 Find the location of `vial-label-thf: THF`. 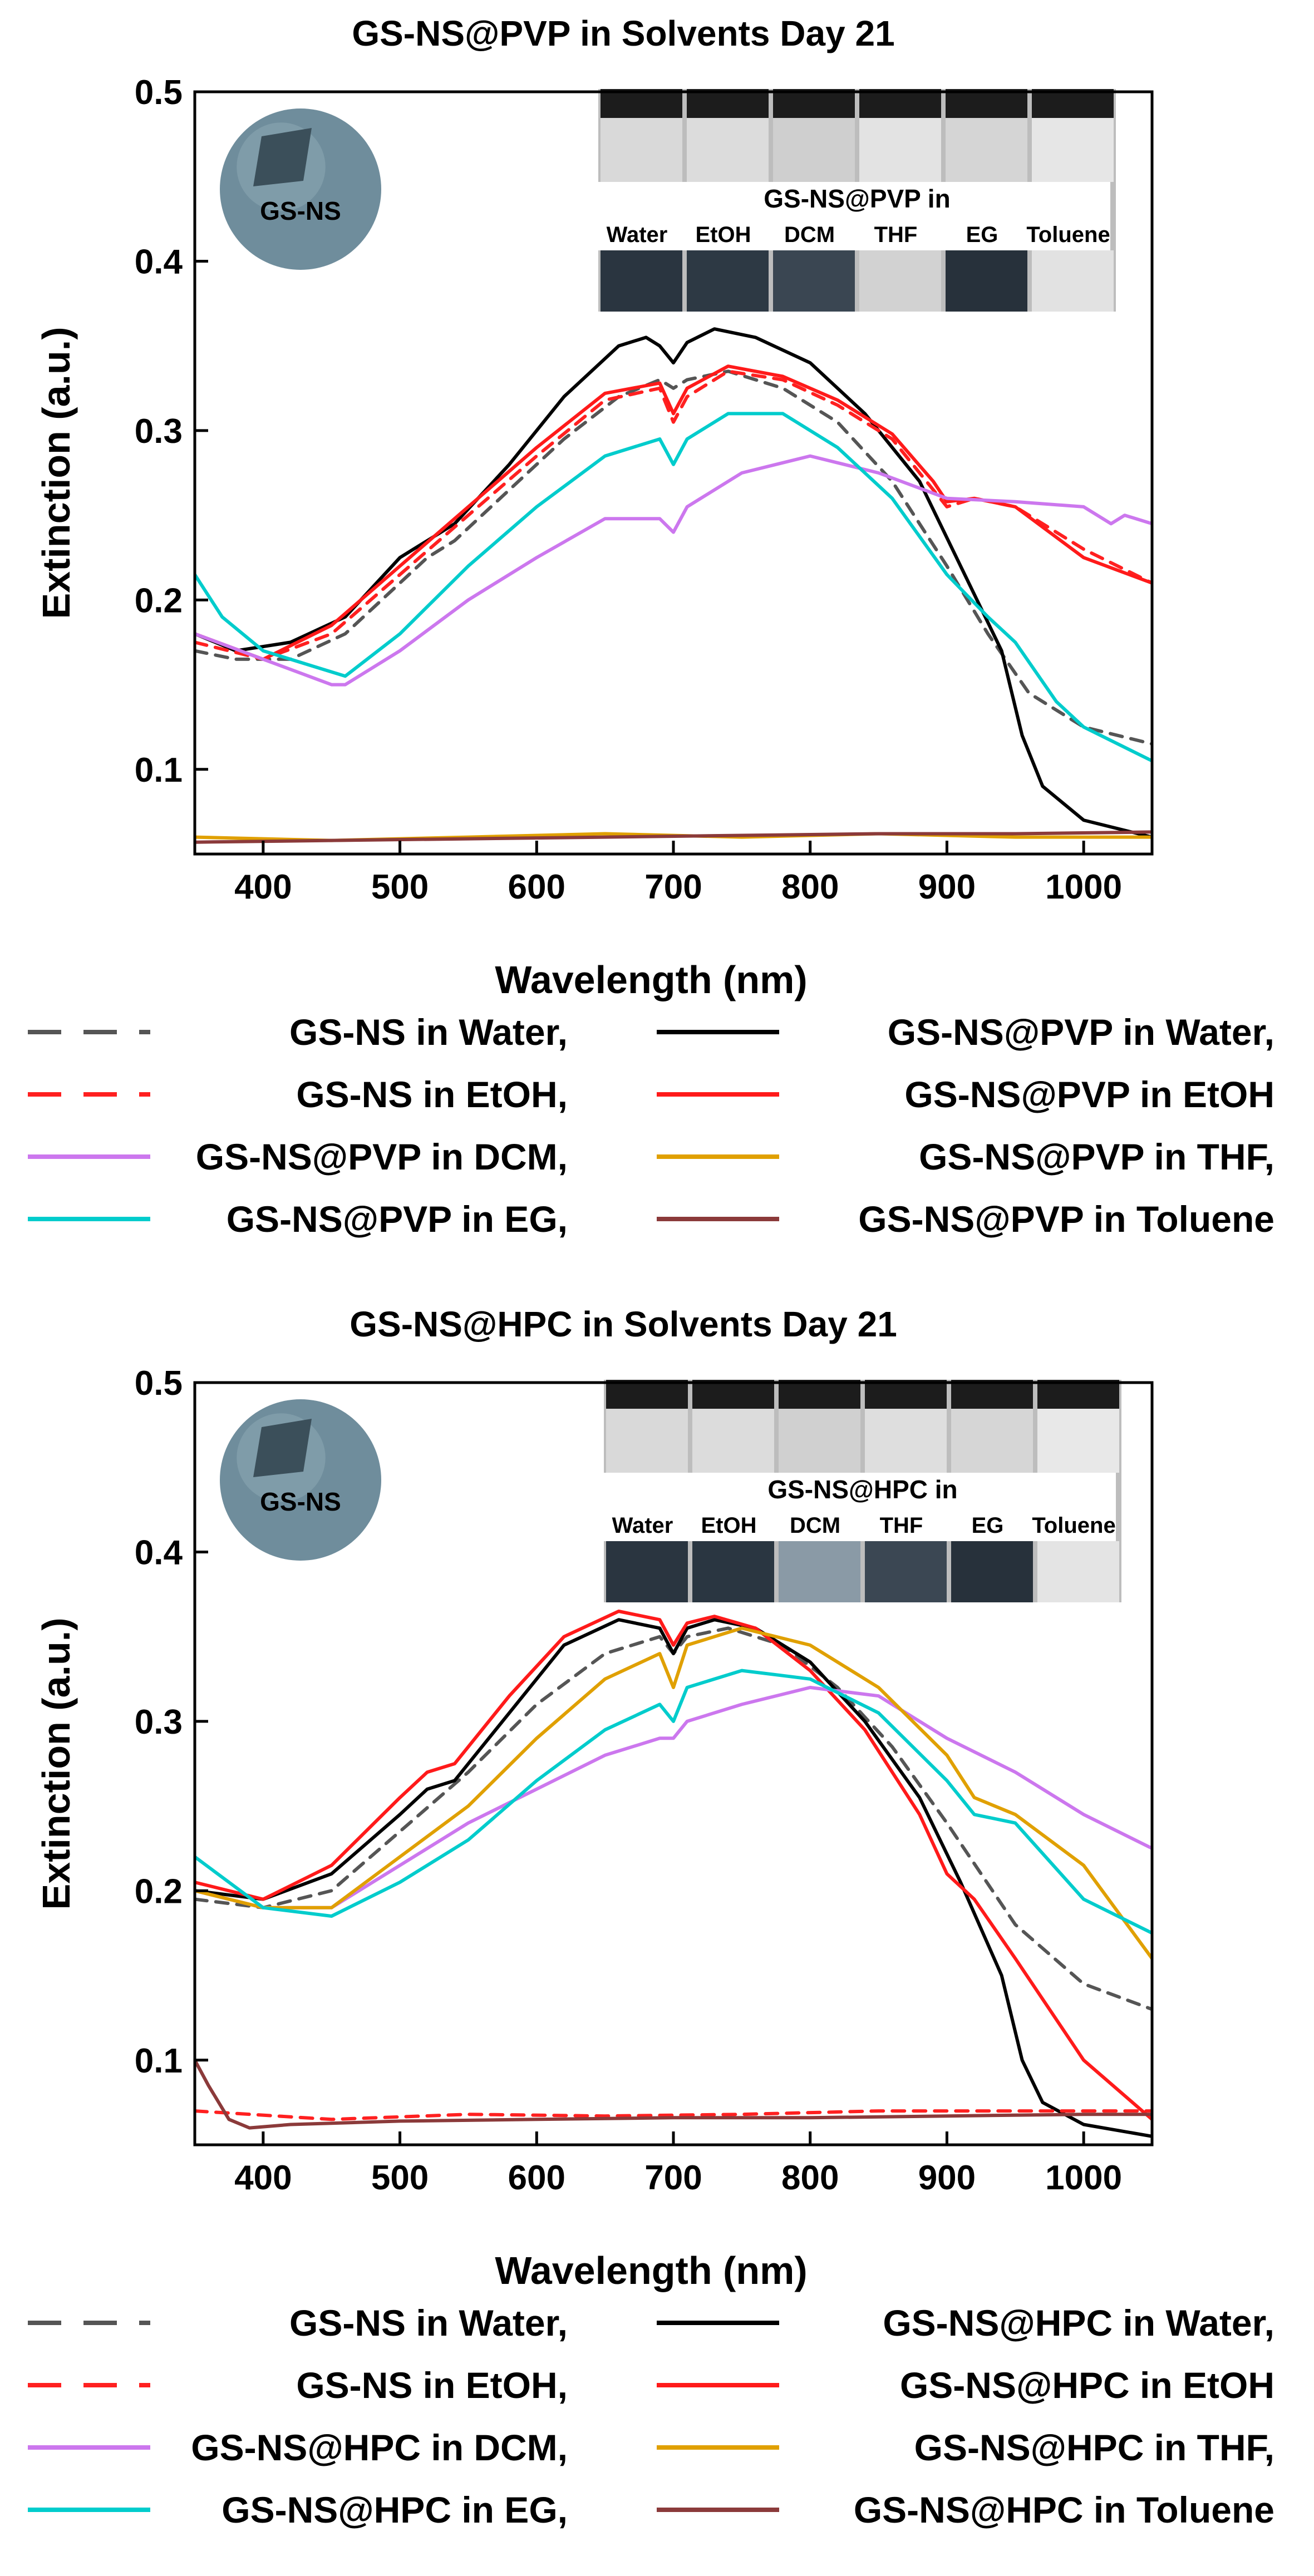

vial-label-thf: THF is located at coordinates (901, 1525).